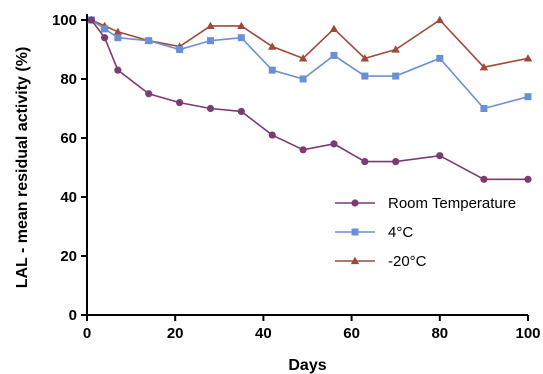 This screenshot has height=374, width=543. I want to click on y-tick-label: 40, so click(68, 197).